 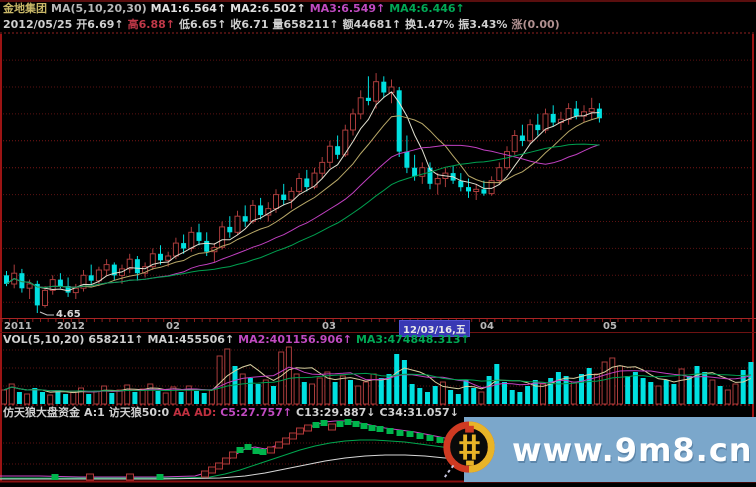 I want to click on watermark-banner: www.9m8.cn, so click(x=599, y=449).